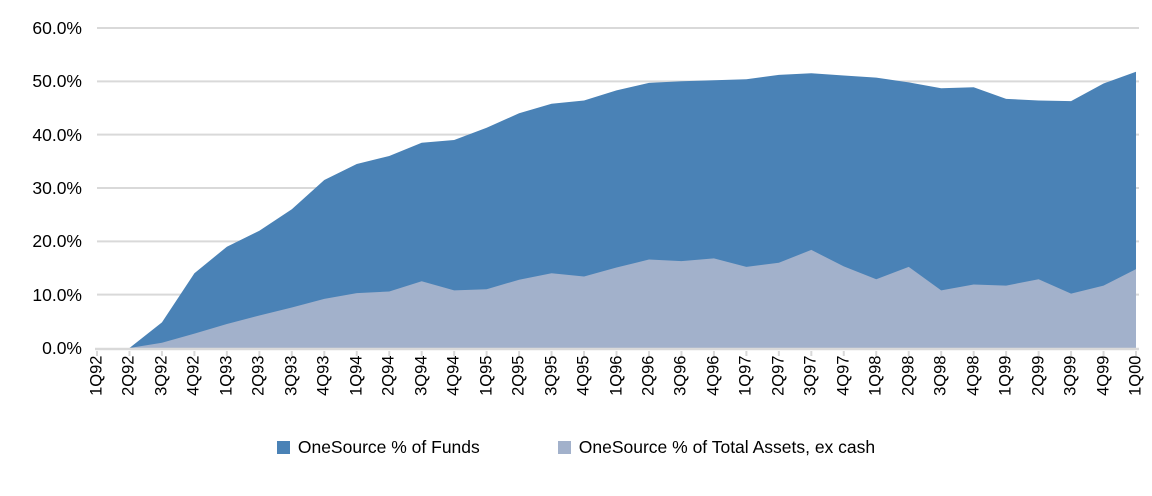  Describe the element at coordinates (745, 375) in the screenshot. I see `x-axis-label: 1Q97` at that location.